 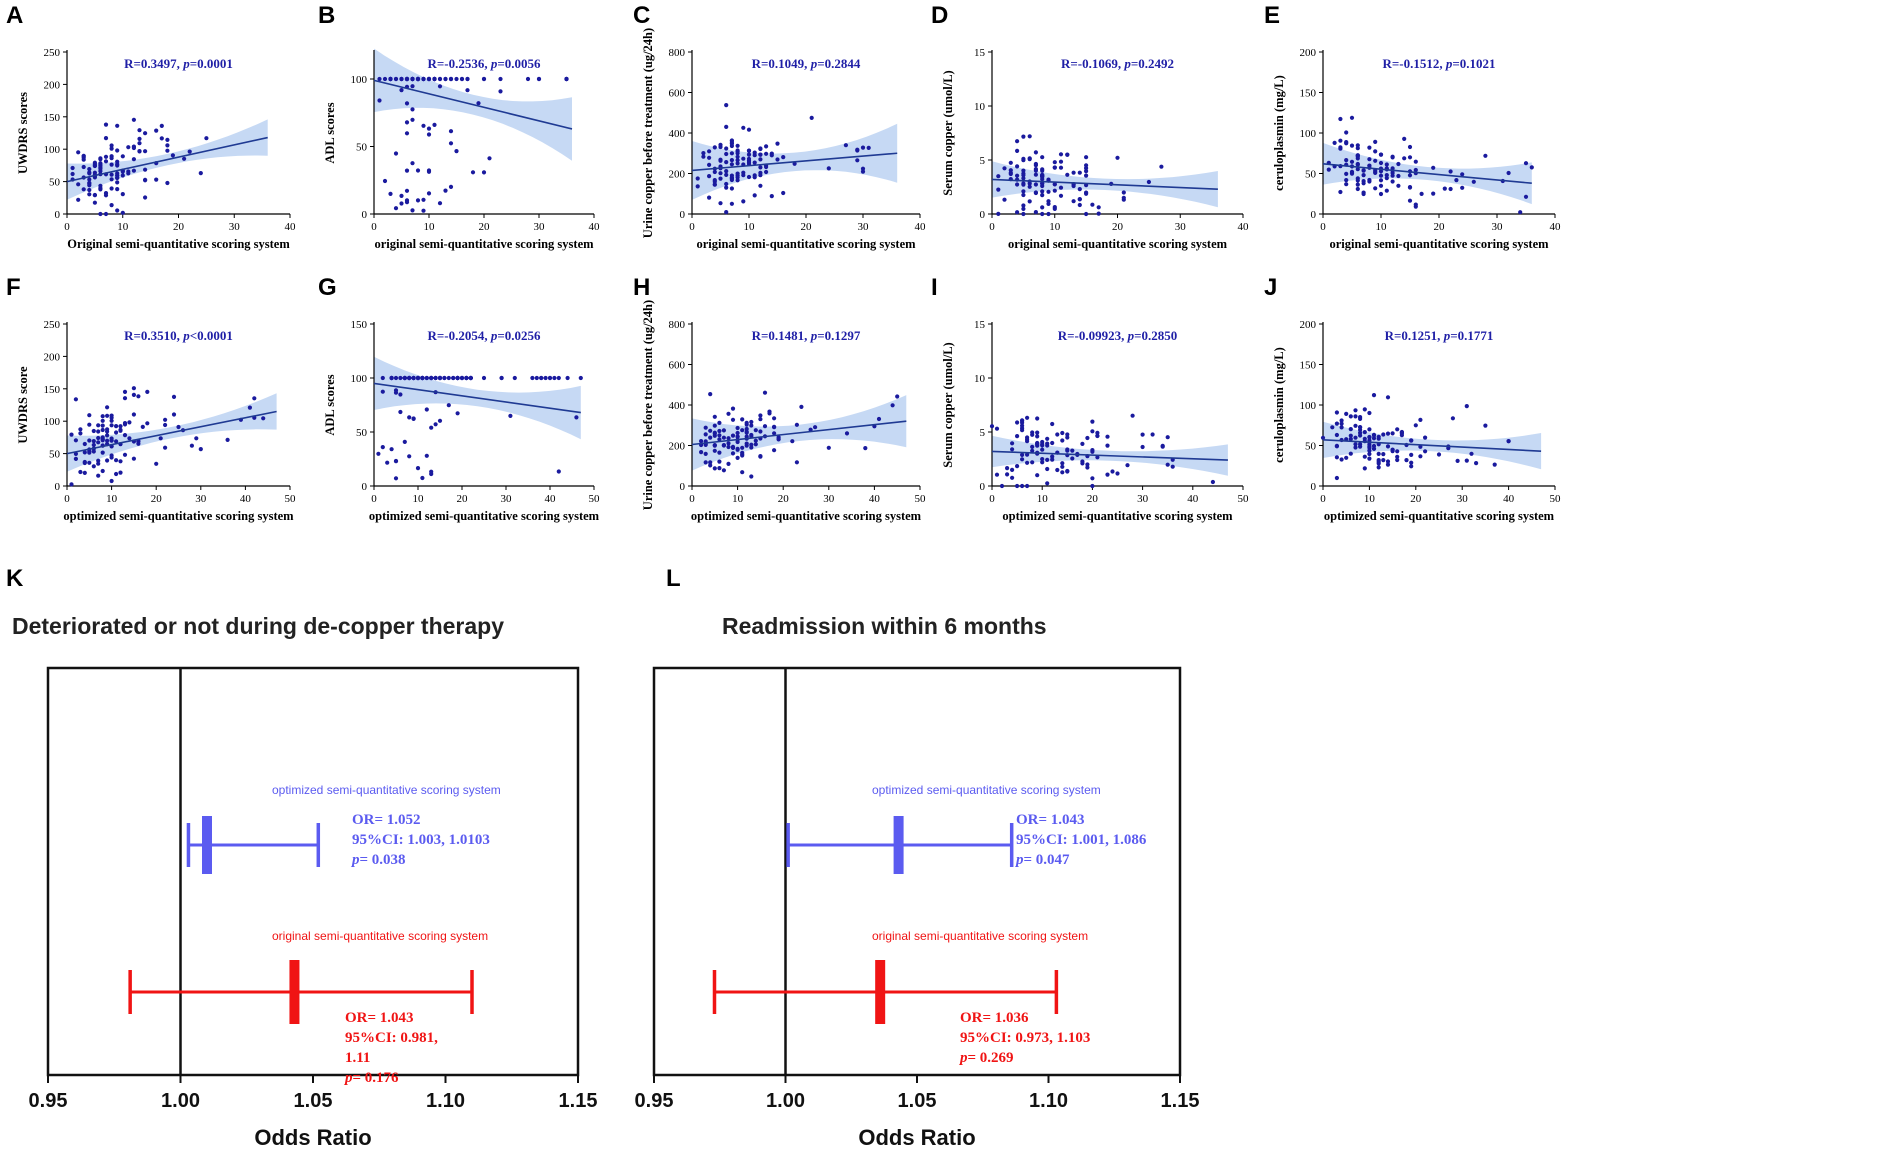 I want to click on y-axis-label: Serum copper (umol/L), so click(x=948, y=404).